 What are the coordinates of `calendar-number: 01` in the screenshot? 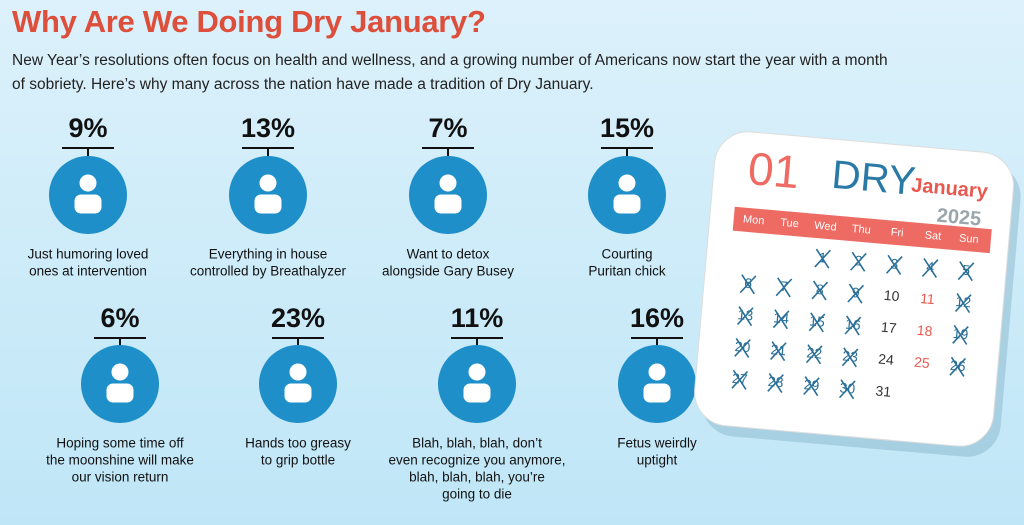 It's located at (774, 170).